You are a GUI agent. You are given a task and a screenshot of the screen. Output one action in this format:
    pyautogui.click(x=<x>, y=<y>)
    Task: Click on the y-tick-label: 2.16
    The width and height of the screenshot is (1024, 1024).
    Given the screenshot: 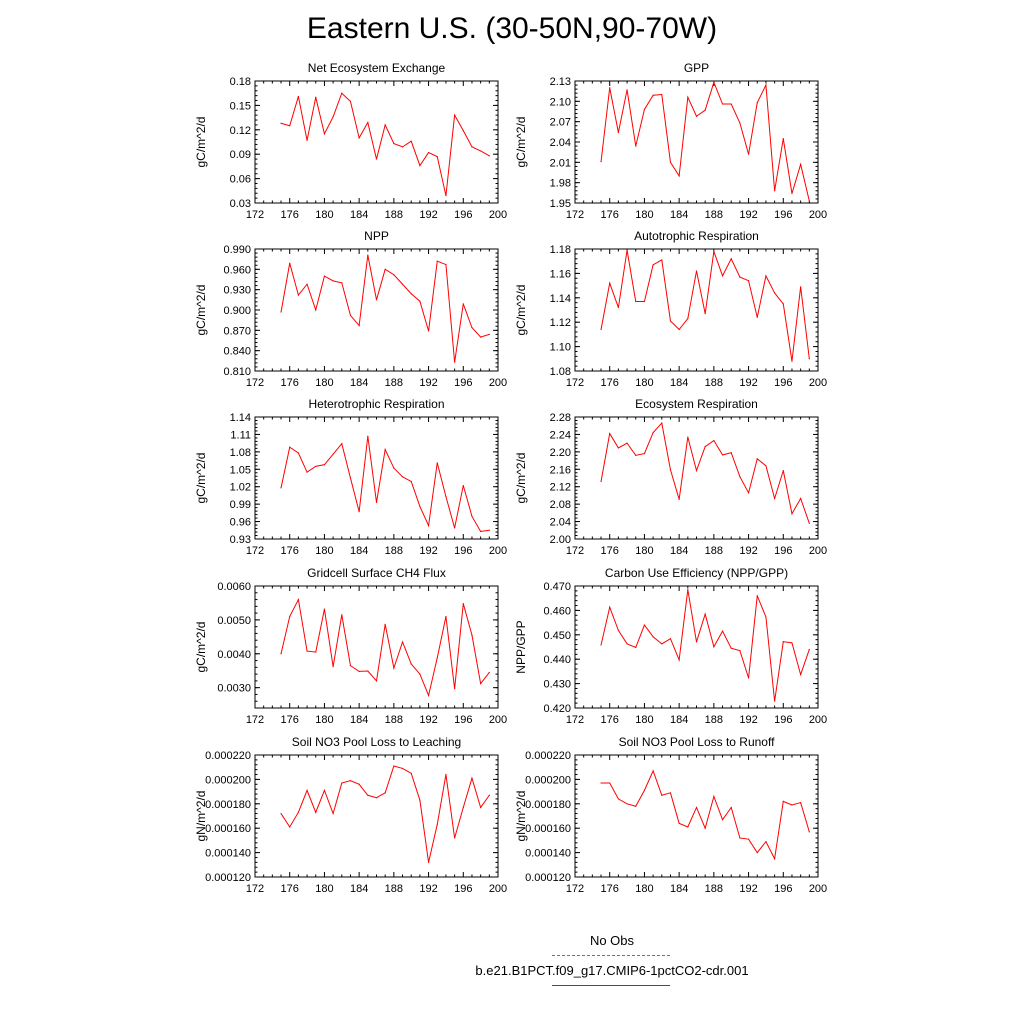 What is the action you would take?
    pyautogui.click(x=560, y=470)
    